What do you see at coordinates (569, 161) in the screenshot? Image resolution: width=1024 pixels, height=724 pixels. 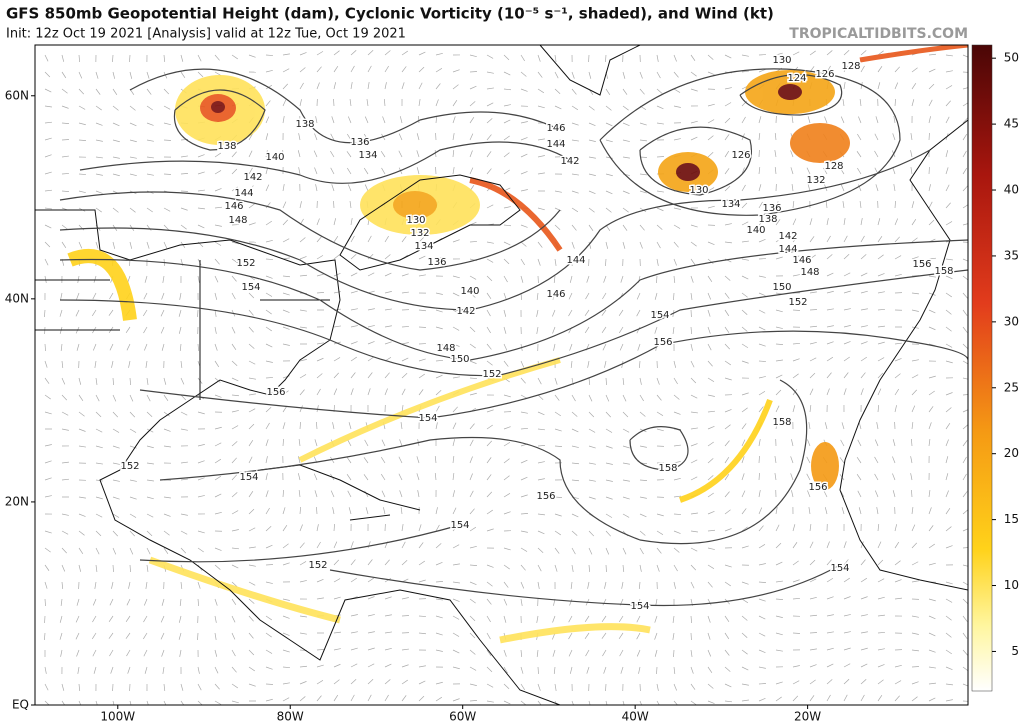 I see `contour-label: 142` at bounding box center [569, 161].